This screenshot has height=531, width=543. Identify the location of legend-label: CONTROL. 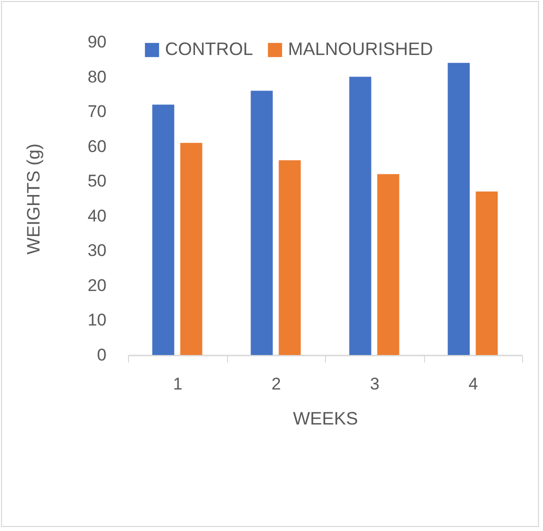
(209, 49).